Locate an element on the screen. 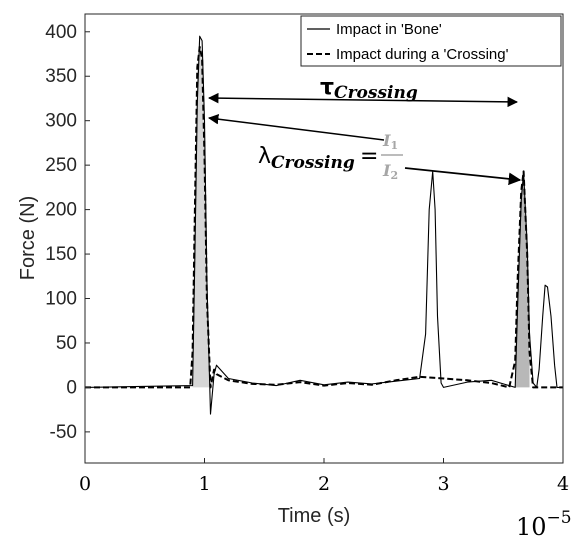  y-tick-label: 250 is located at coordinates (61, 165).